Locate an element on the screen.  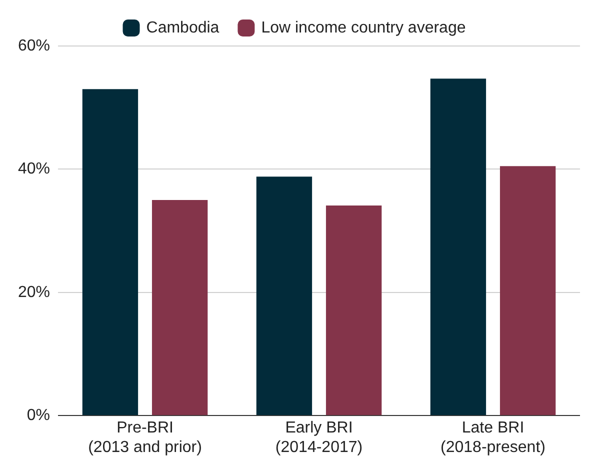
y-tick-label: 40% is located at coordinates (34, 169).